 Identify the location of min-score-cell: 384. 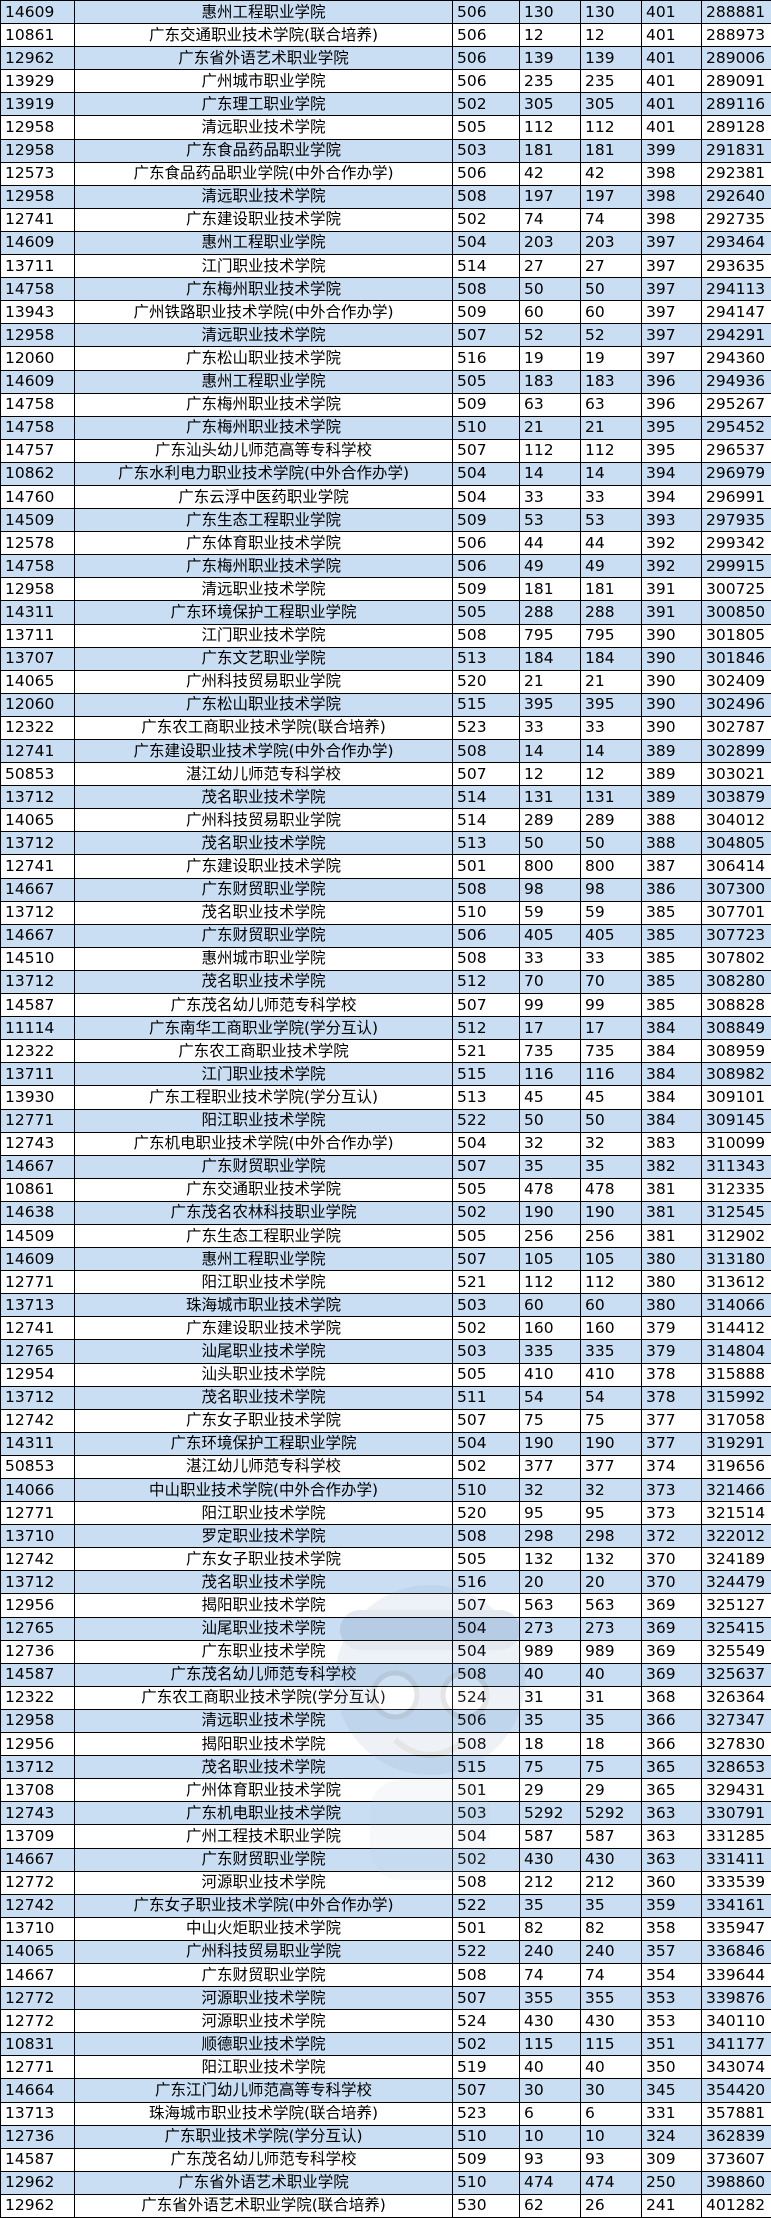
(672, 1074).